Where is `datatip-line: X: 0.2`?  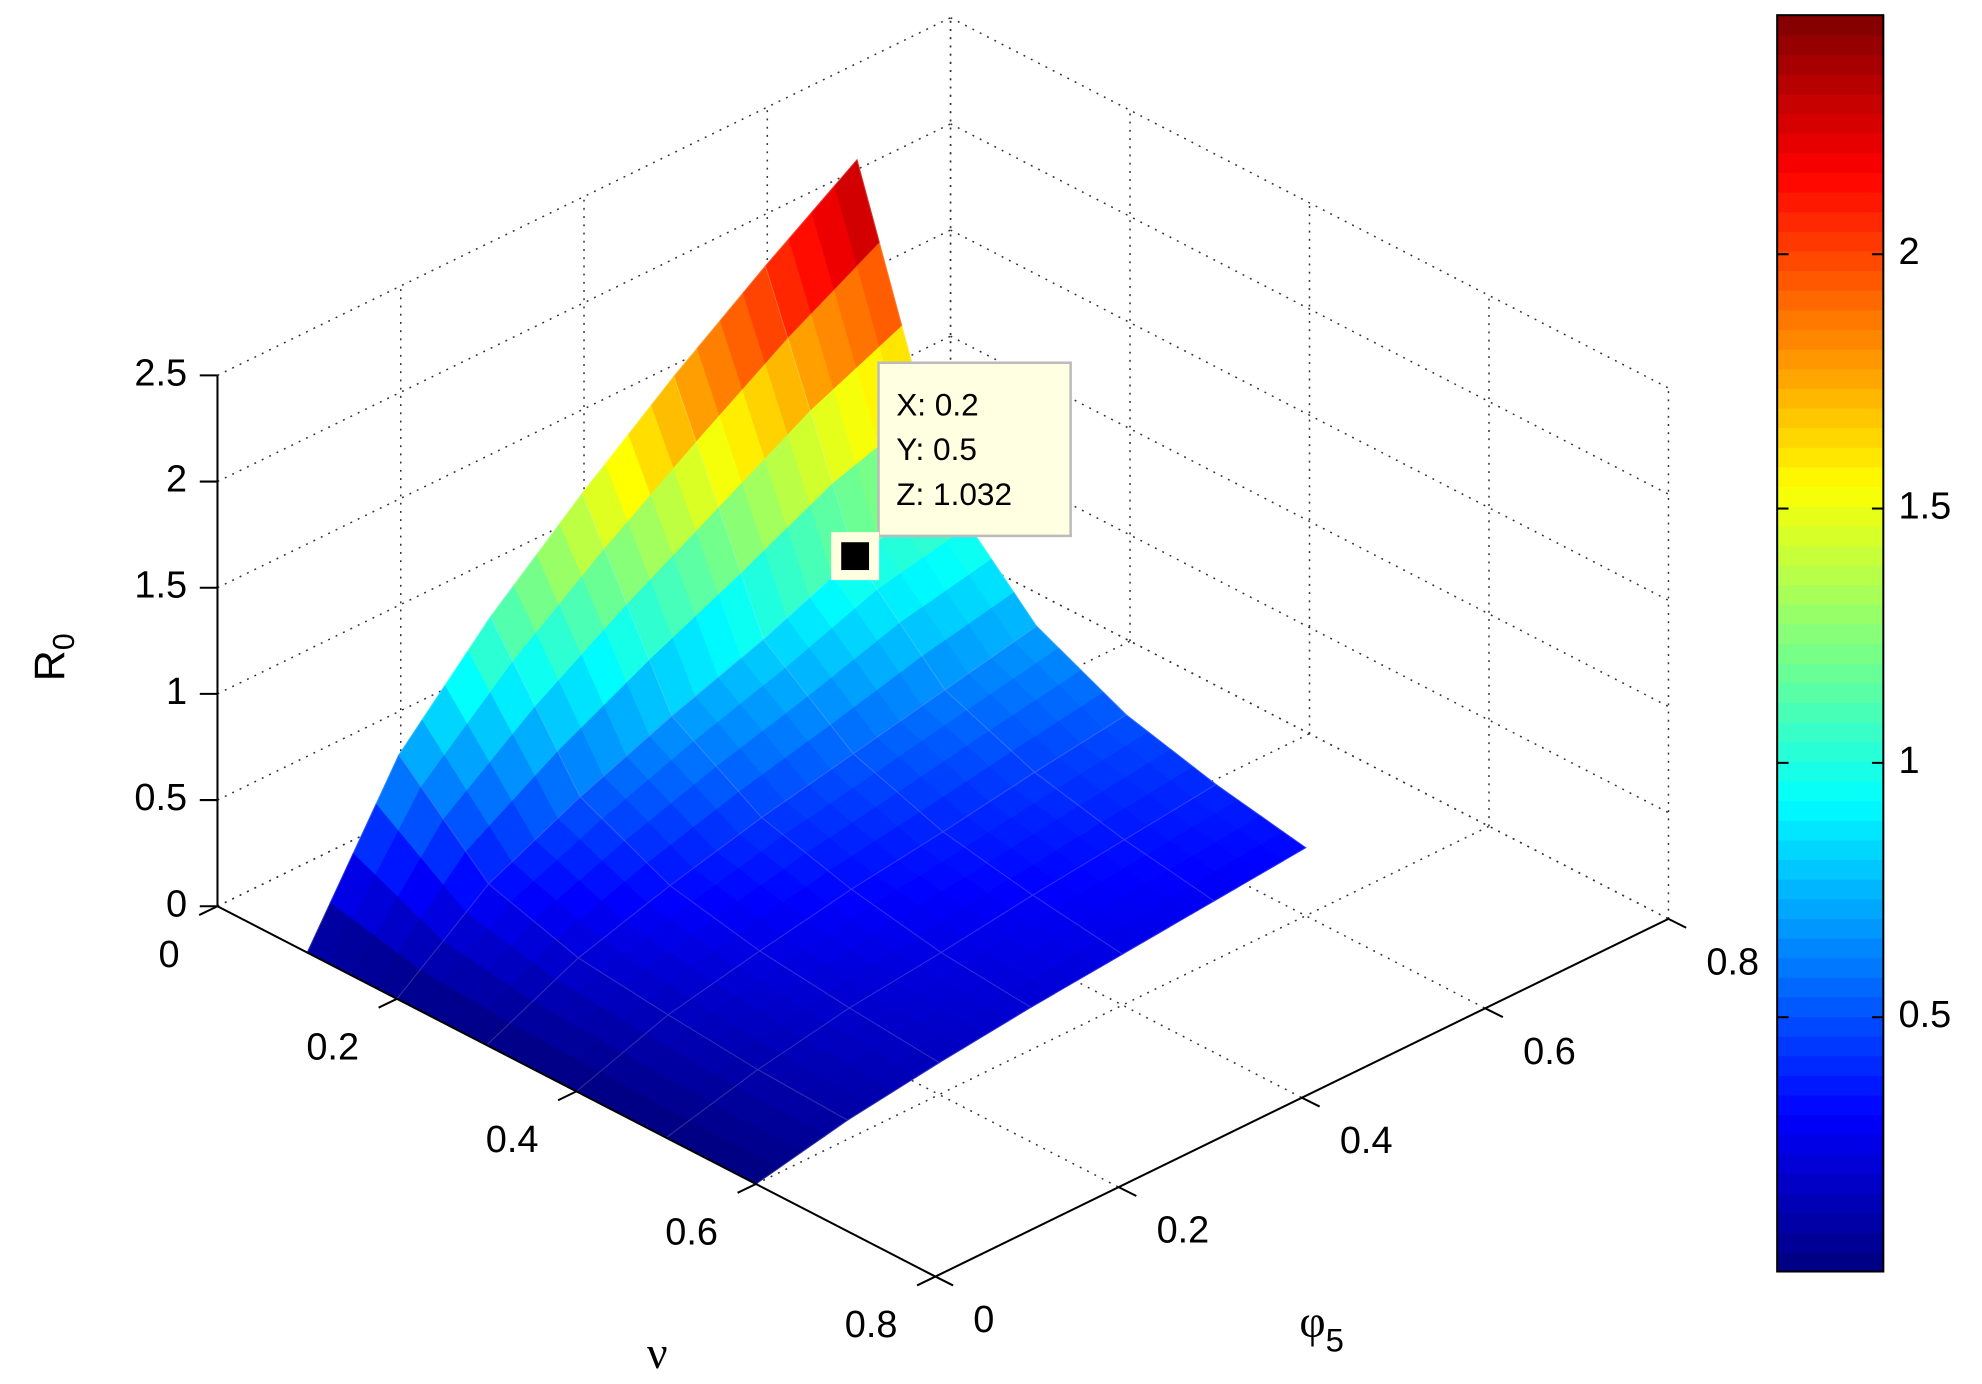 datatip-line: X: 0.2 is located at coordinates (937, 404).